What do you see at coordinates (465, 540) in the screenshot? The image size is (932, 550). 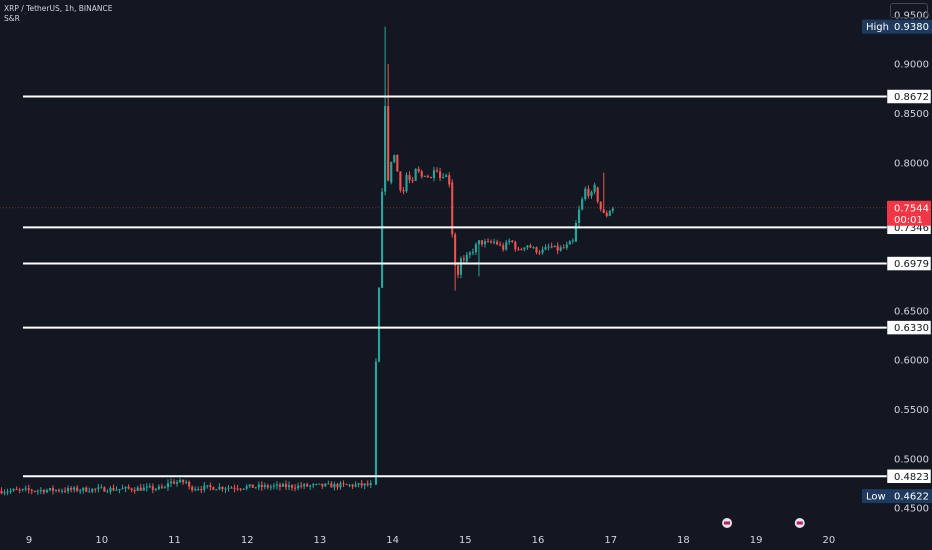 I see `x-tick-label: 15` at bounding box center [465, 540].